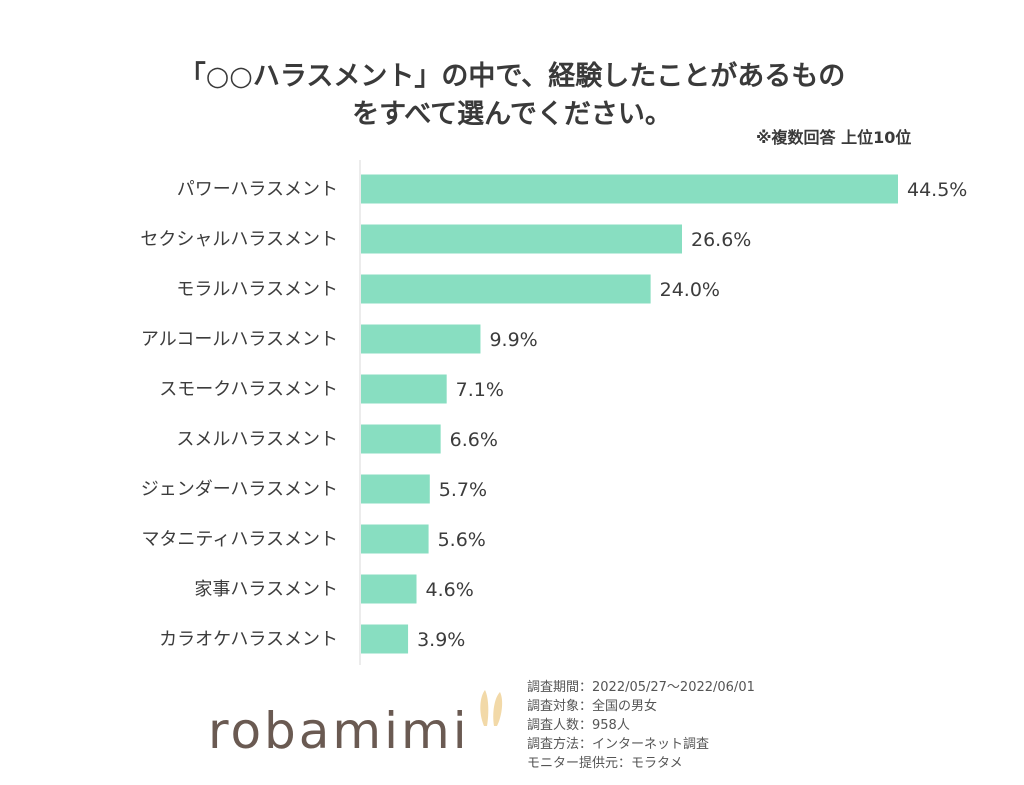  Describe the element at coordinates (618, 744) in the screenshot. I see `survey-method: 調査方法：インターネット調査` at that location.